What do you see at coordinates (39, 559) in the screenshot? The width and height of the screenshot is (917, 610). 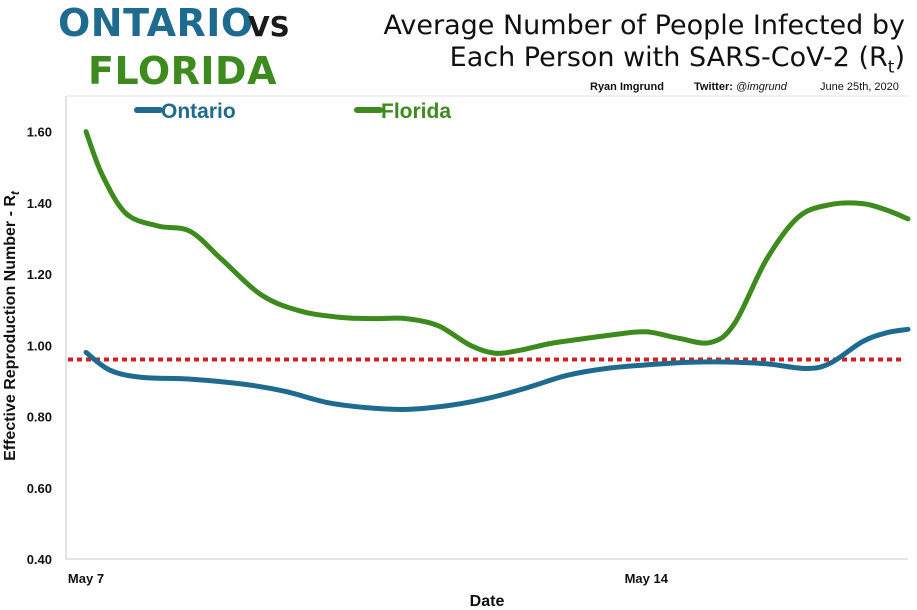 I see `y-tick-label: 0.40` at bounding box center [39, 559].